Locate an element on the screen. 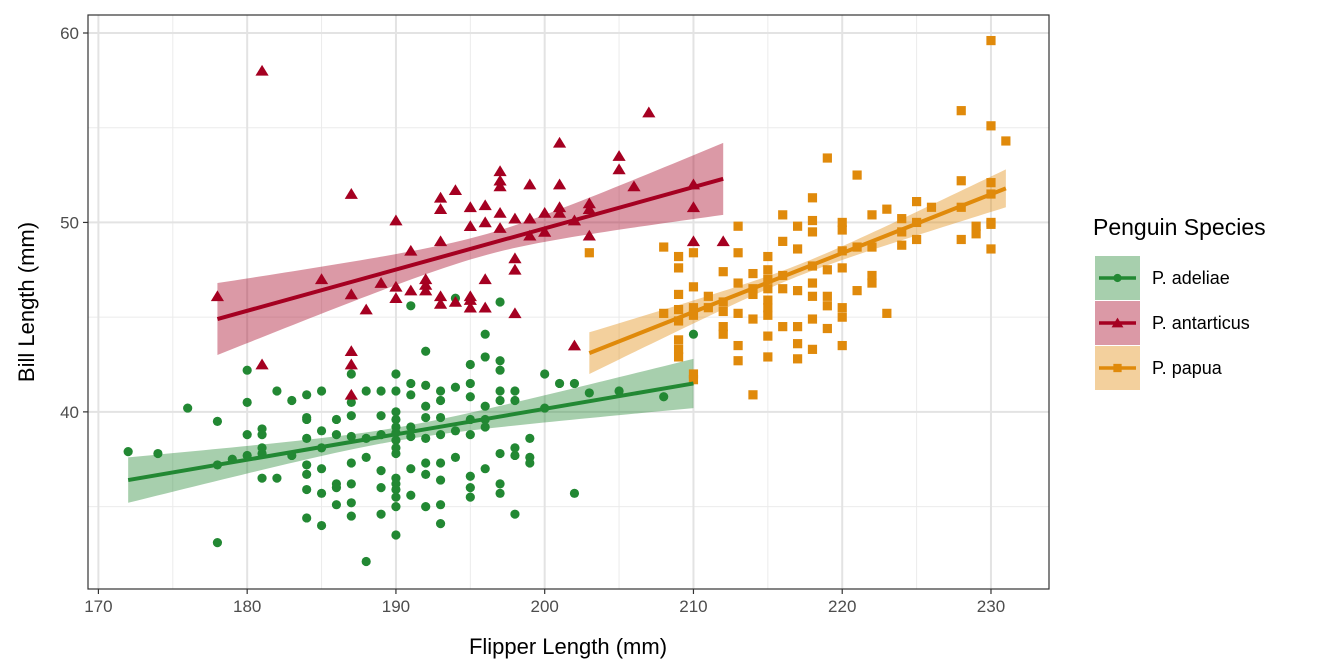  fit-line-p-adeliae is located at coordinates (410, 432).